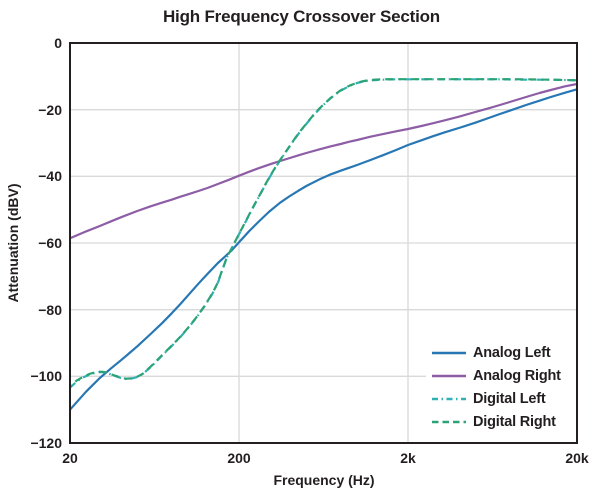  I want to click on chart-title: High Frequency Crossover Section, so click(301, 16).